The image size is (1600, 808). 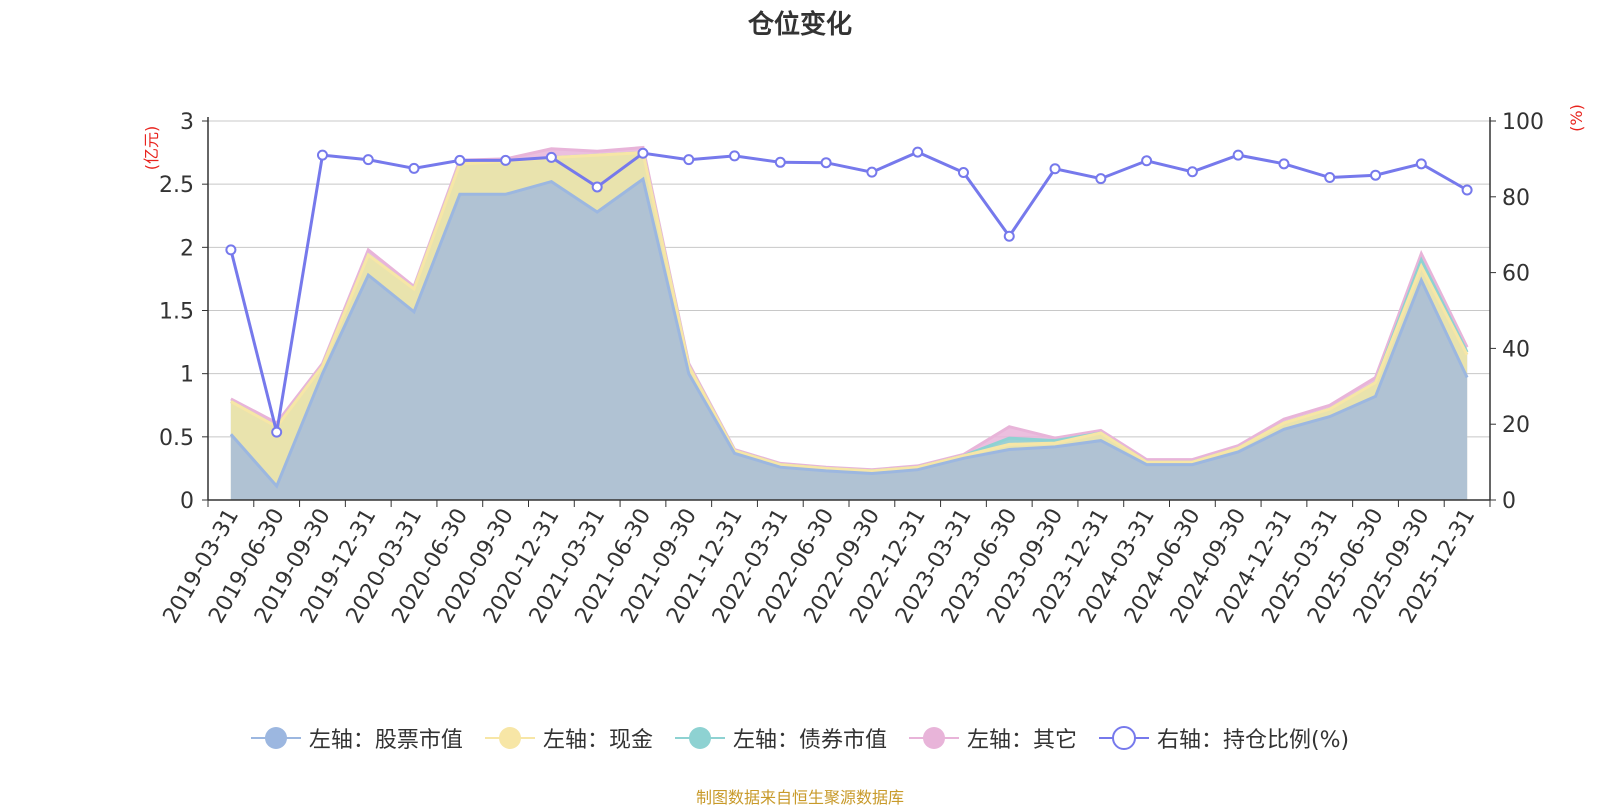 I want to click on right-tick-label-40: 40, so click(x=1516, y=349).